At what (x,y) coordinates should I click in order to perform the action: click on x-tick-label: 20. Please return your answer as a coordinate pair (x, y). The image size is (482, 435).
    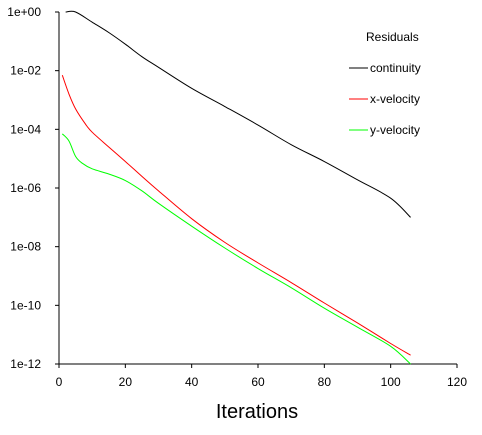
    Looking at the image, I should click on (126, 382).